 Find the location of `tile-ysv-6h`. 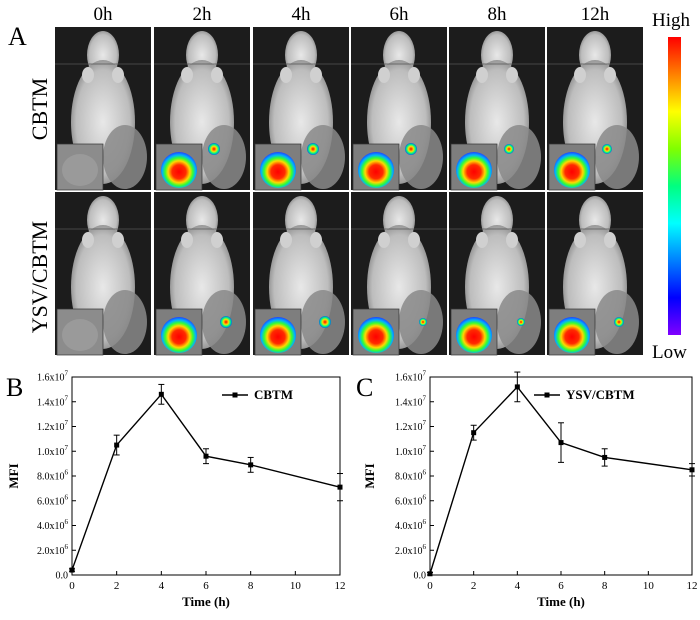

tile-ysv-6h is located at coordinates (399, 273).